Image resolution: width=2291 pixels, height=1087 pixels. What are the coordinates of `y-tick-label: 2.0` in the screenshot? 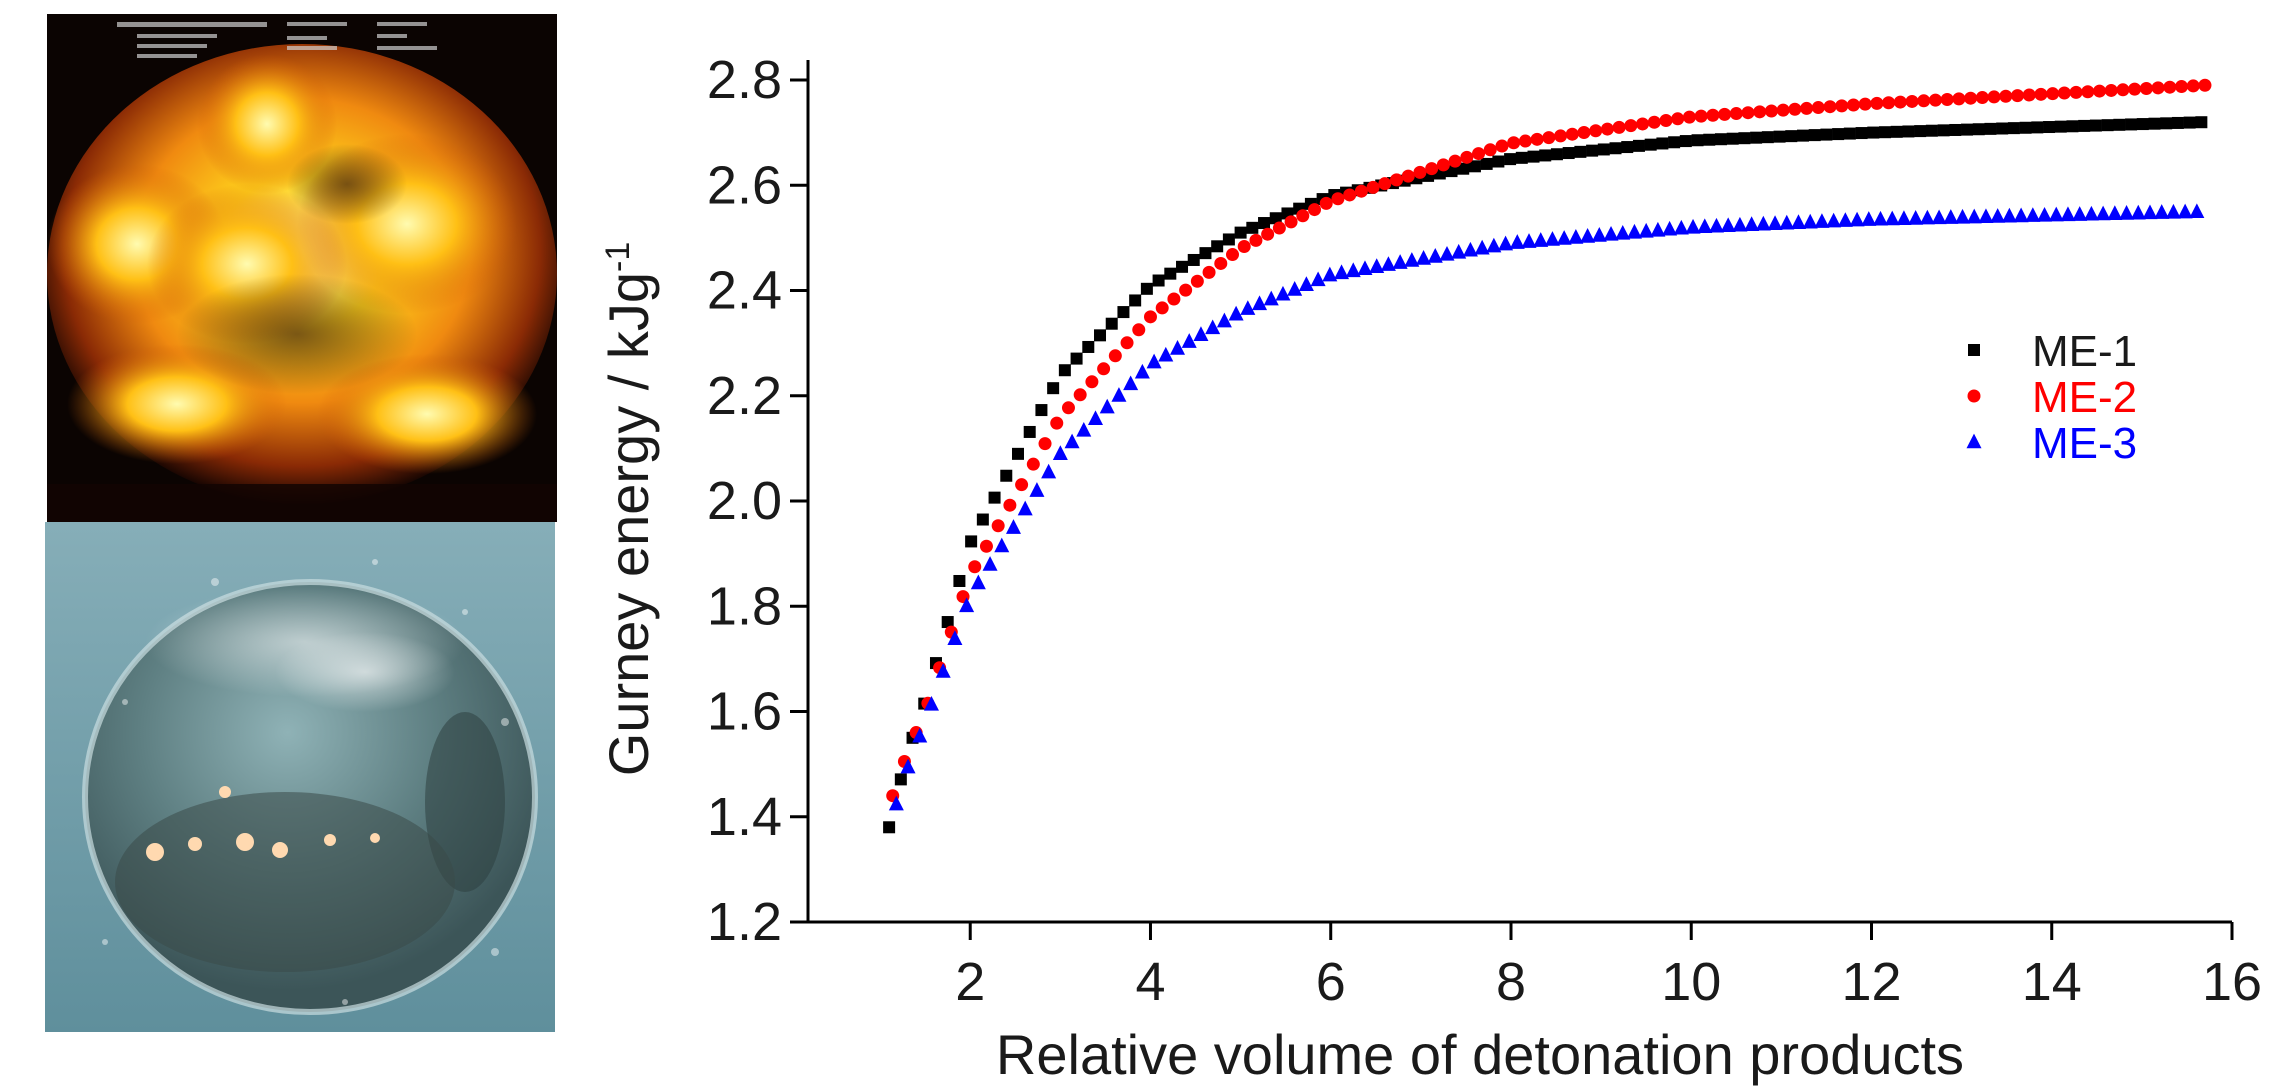 It's located at (744, 501).